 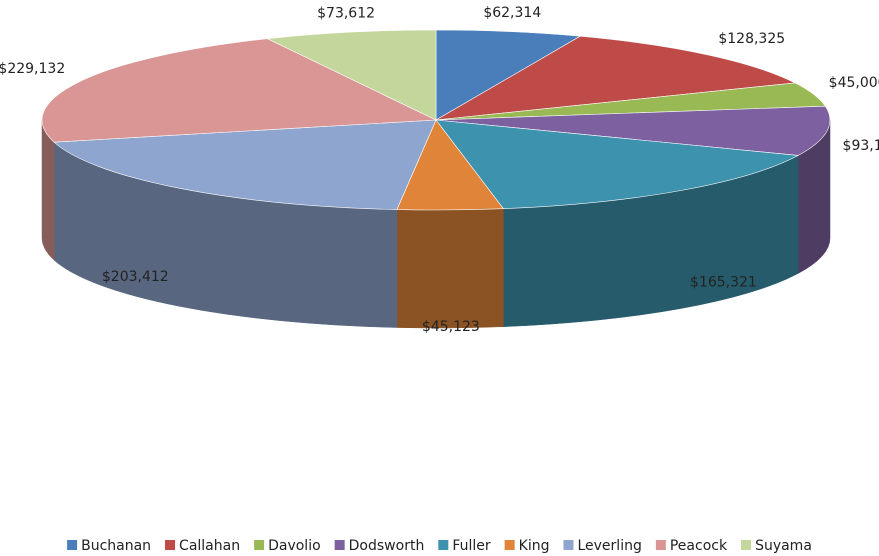 What do you see at coordinates (609, 546) in the screenshot?
I see `legend-label: Leverling` at bounding box center [609, 546].